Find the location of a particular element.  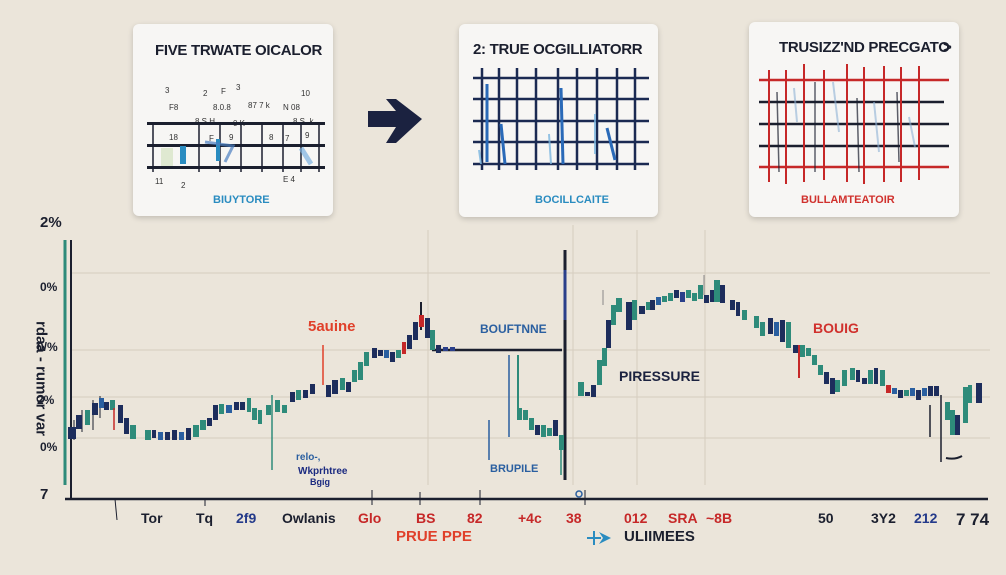

x-tick: SRA is located at coordinates (683, 518).